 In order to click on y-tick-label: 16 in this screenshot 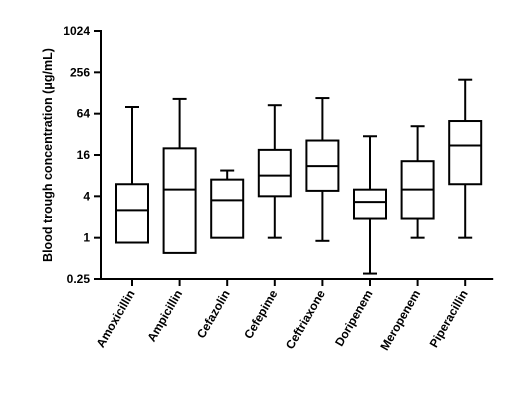, I will do `click(84, 155)`.